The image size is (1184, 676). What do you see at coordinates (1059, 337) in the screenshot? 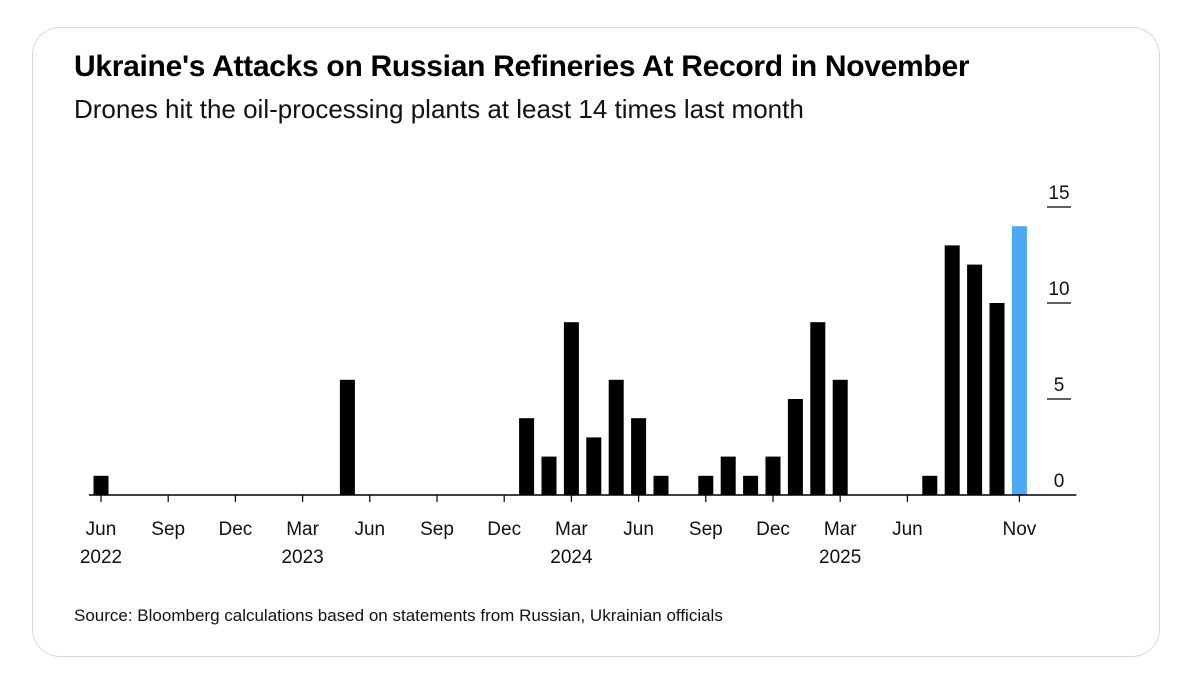
I see `y-axis: 0 5 10 15` at bounding box center [1059, 337].